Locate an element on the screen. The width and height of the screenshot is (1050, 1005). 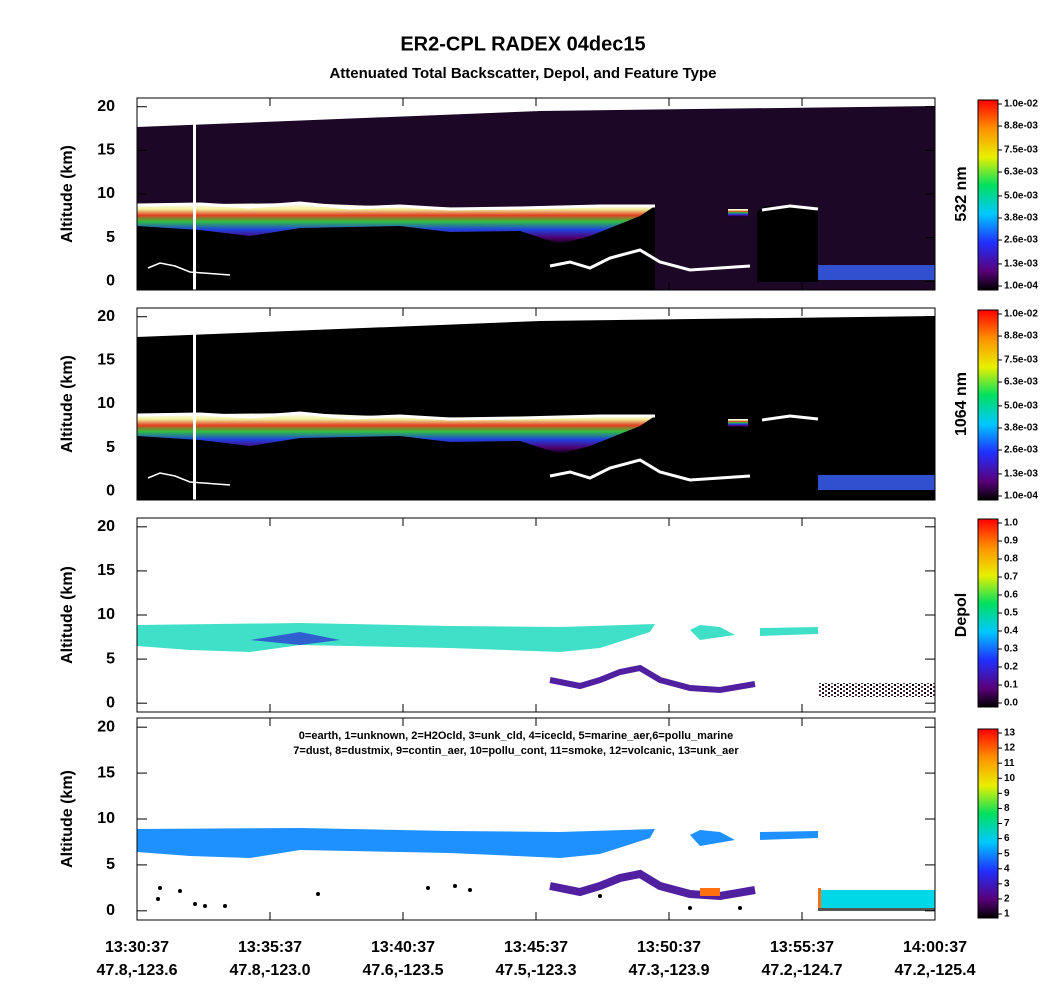
x-tick-label: 13:35:37 is located at coordinates (270, 947).